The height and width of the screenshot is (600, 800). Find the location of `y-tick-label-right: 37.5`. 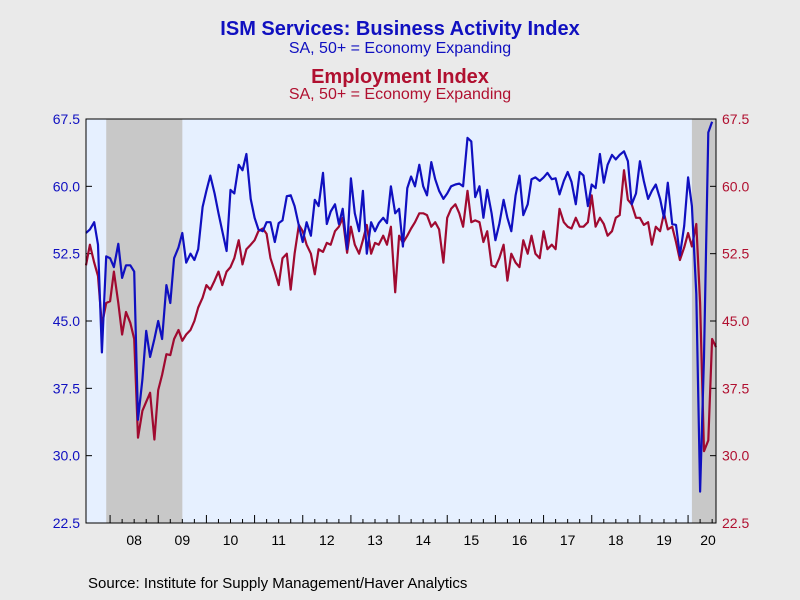

y-tick-label-right: 37.5 is located at coordinates (735, 388).